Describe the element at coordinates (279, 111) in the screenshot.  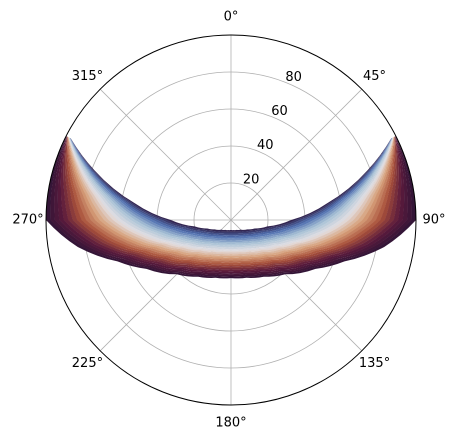
I see `r-tick-label: 60` at that location.